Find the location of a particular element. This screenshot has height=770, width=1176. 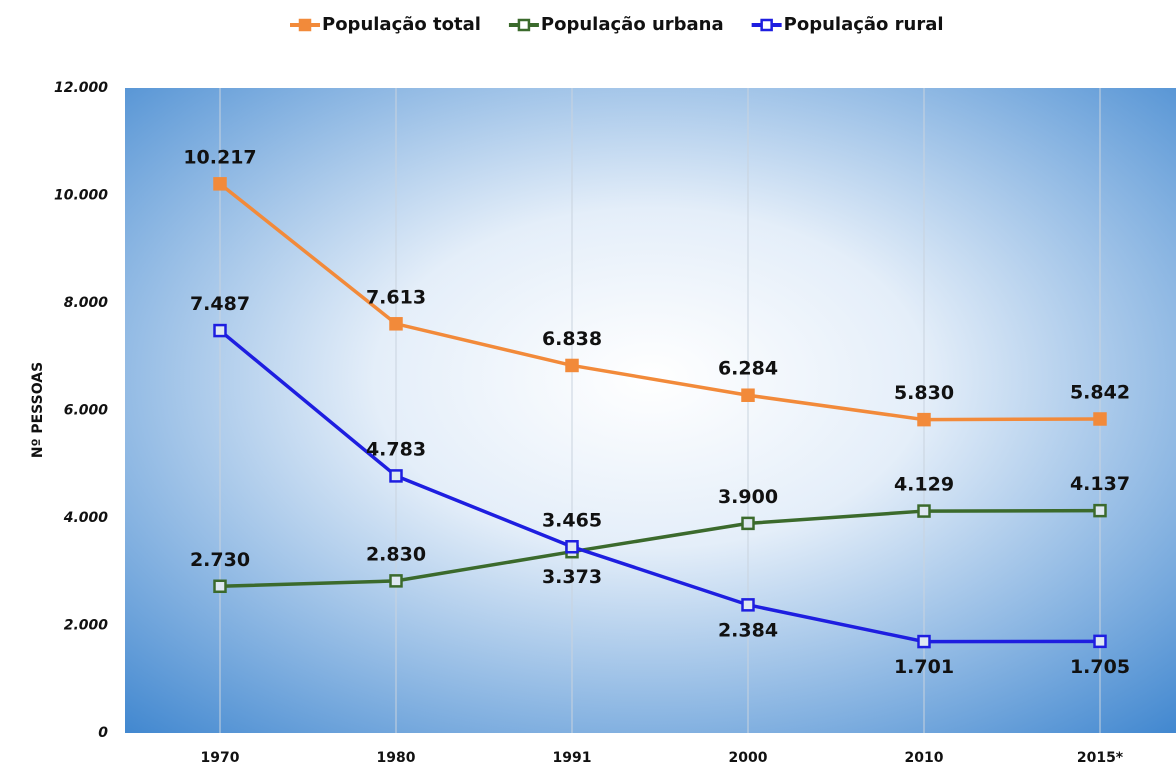

data-label: 4.129 is located at coordinates (924, 485).